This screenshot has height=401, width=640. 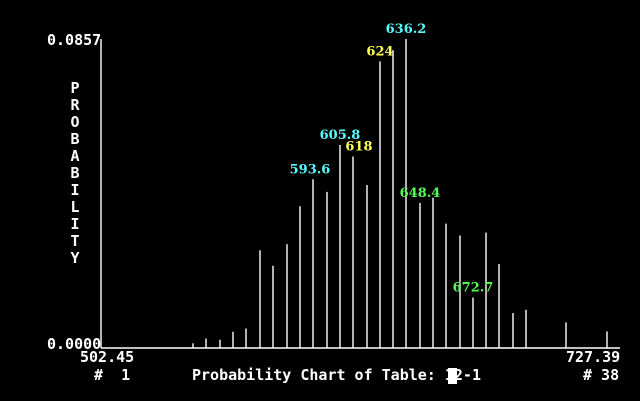 What do you see at coordinates (601, 375) in the screenshot?
I see `index-max-label: # 38` at bounding box center [601, 375].